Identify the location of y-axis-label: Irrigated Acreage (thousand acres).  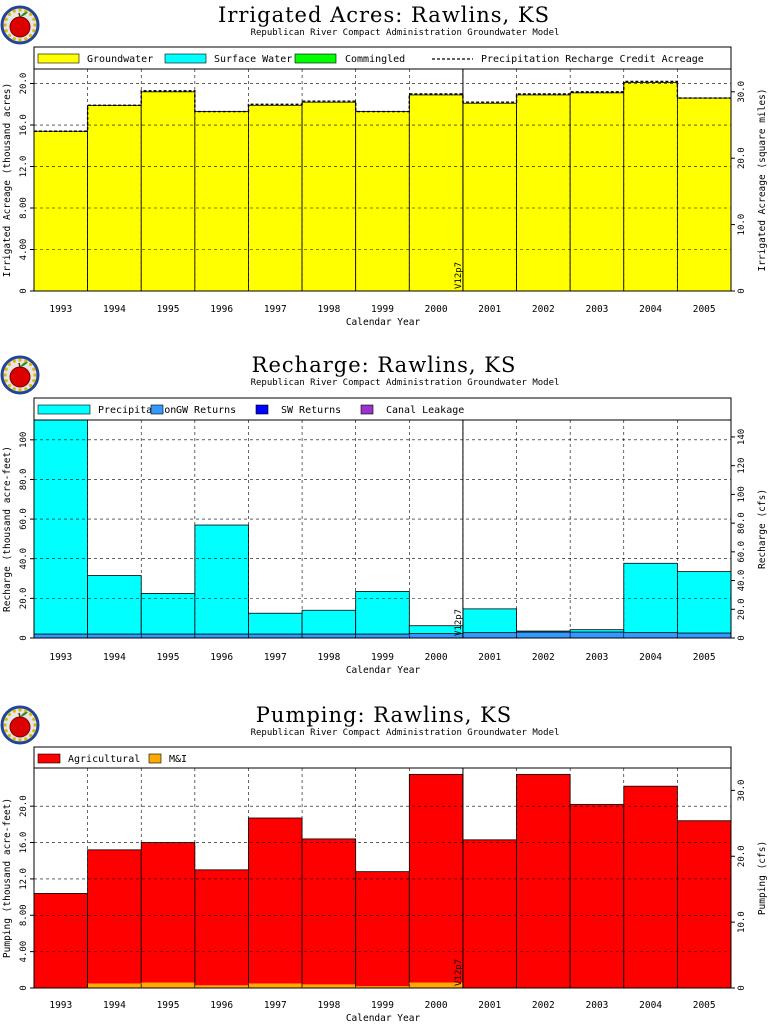
(7, 180).